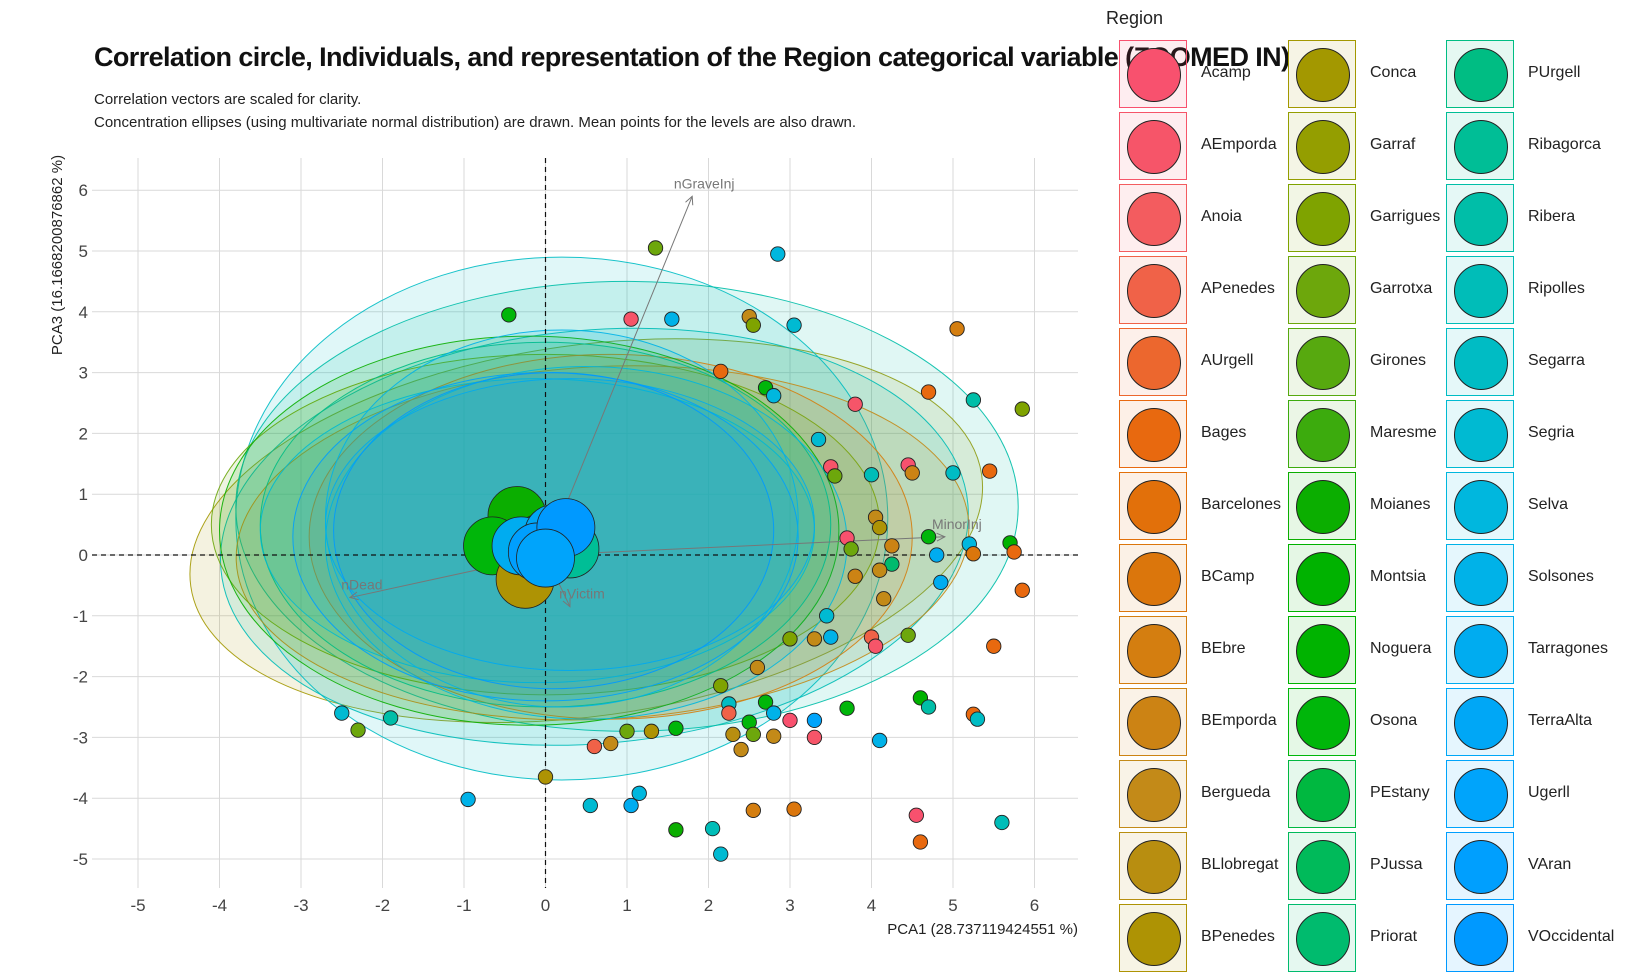 The height and width of the screenshot is (979, 1650). What do you see at coordinates (1568, 648) in the screenshot?
I see `legend-label: Tarragones` at bounding box center [1568, 648].